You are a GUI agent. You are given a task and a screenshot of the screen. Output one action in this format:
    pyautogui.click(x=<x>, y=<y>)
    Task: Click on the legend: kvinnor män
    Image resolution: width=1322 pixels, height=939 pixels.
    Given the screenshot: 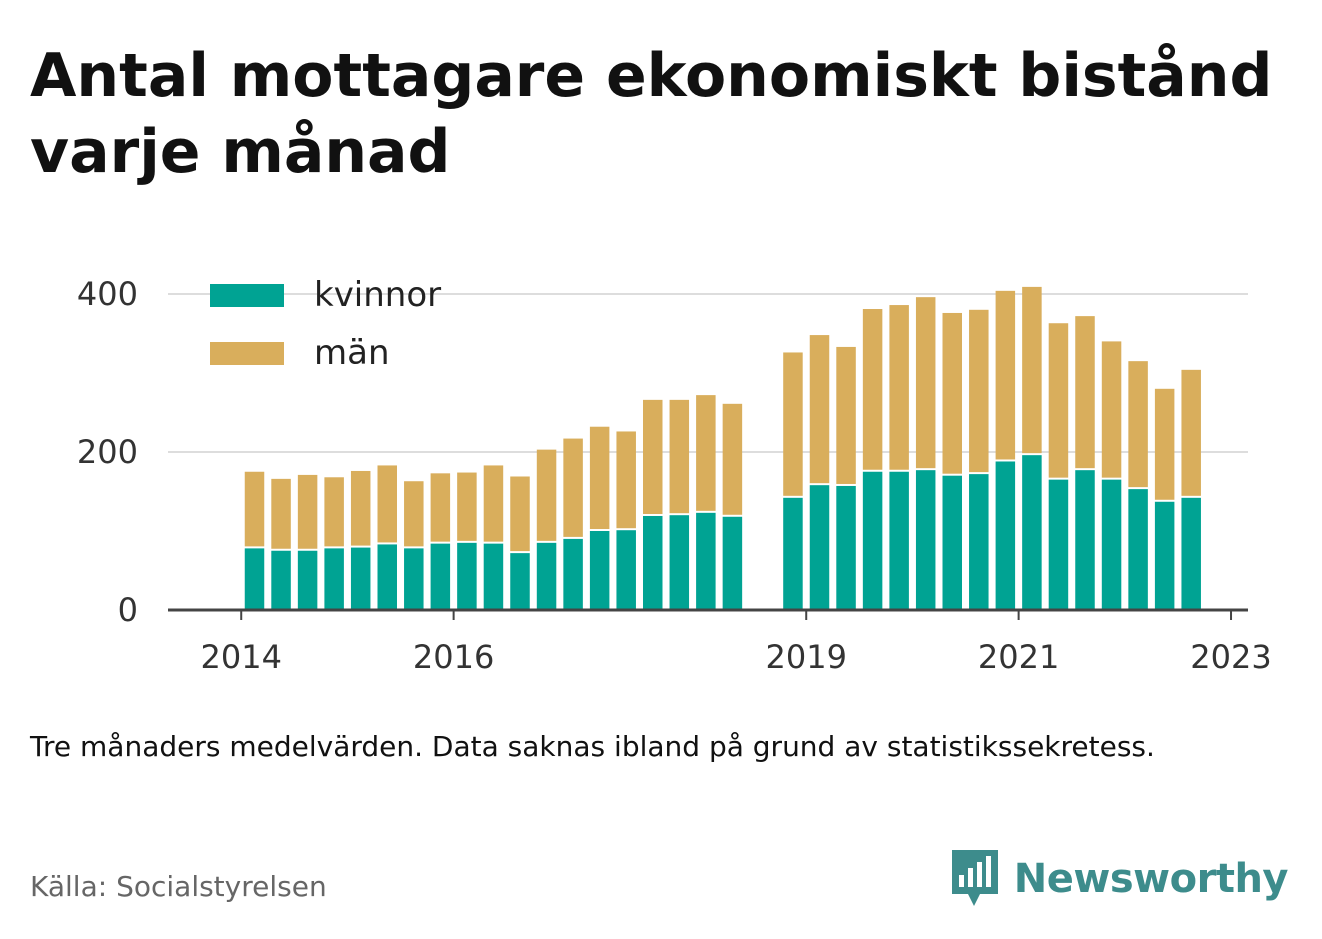 What is the action you would take?
    pyautogui.click(x=325, y=324)
    